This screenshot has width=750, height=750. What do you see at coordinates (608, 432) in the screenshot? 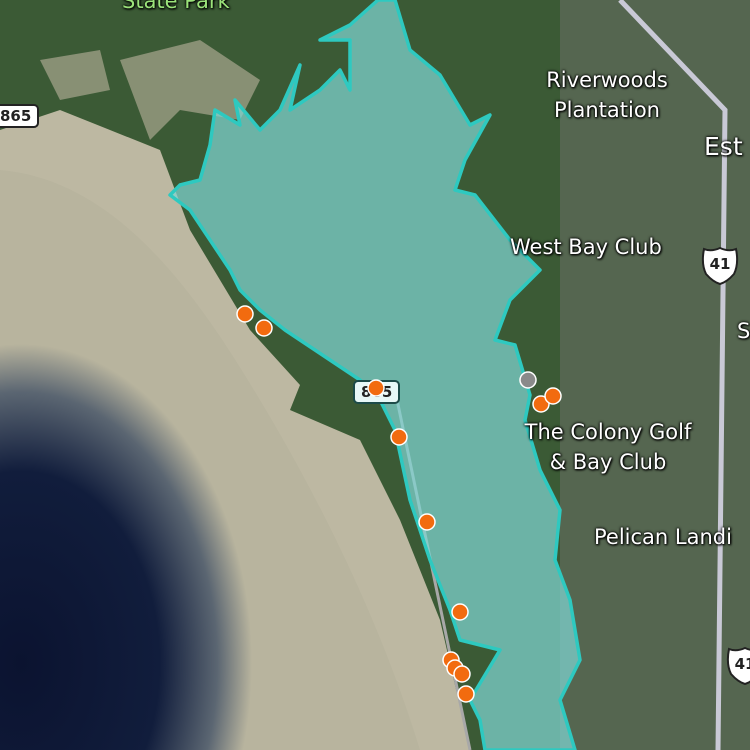
I see `colony-label-line1: The Colony Golf` at bounding box center [608, 432].